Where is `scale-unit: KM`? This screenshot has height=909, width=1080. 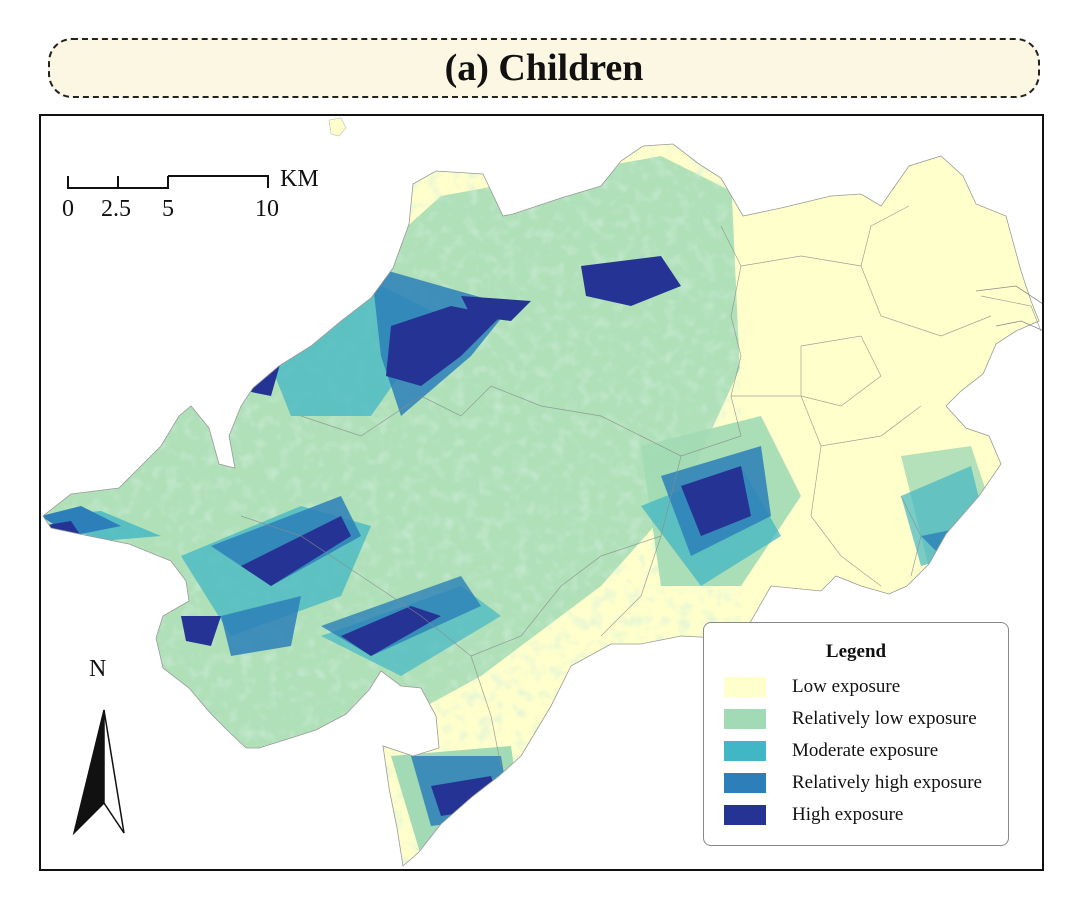 scale-unit: KM is located at coordinates (299, 179).